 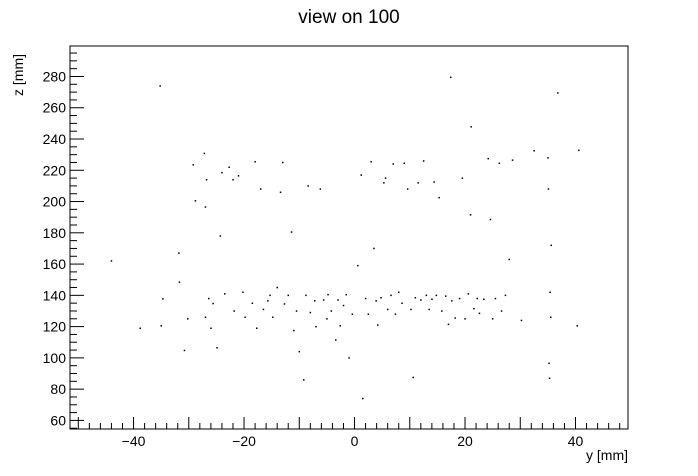 What do you see at coordinates (55, 327) in the screenshot?
I see `y-tick-label: 120` at bounding box center [55, 327].